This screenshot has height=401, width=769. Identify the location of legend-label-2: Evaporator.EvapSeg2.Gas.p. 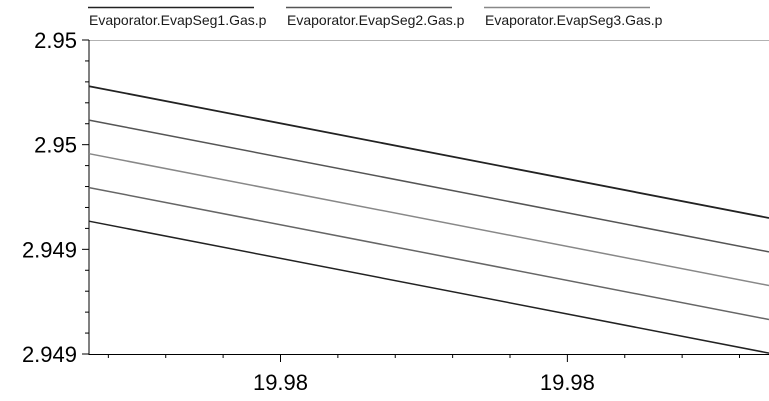
(376, 20).